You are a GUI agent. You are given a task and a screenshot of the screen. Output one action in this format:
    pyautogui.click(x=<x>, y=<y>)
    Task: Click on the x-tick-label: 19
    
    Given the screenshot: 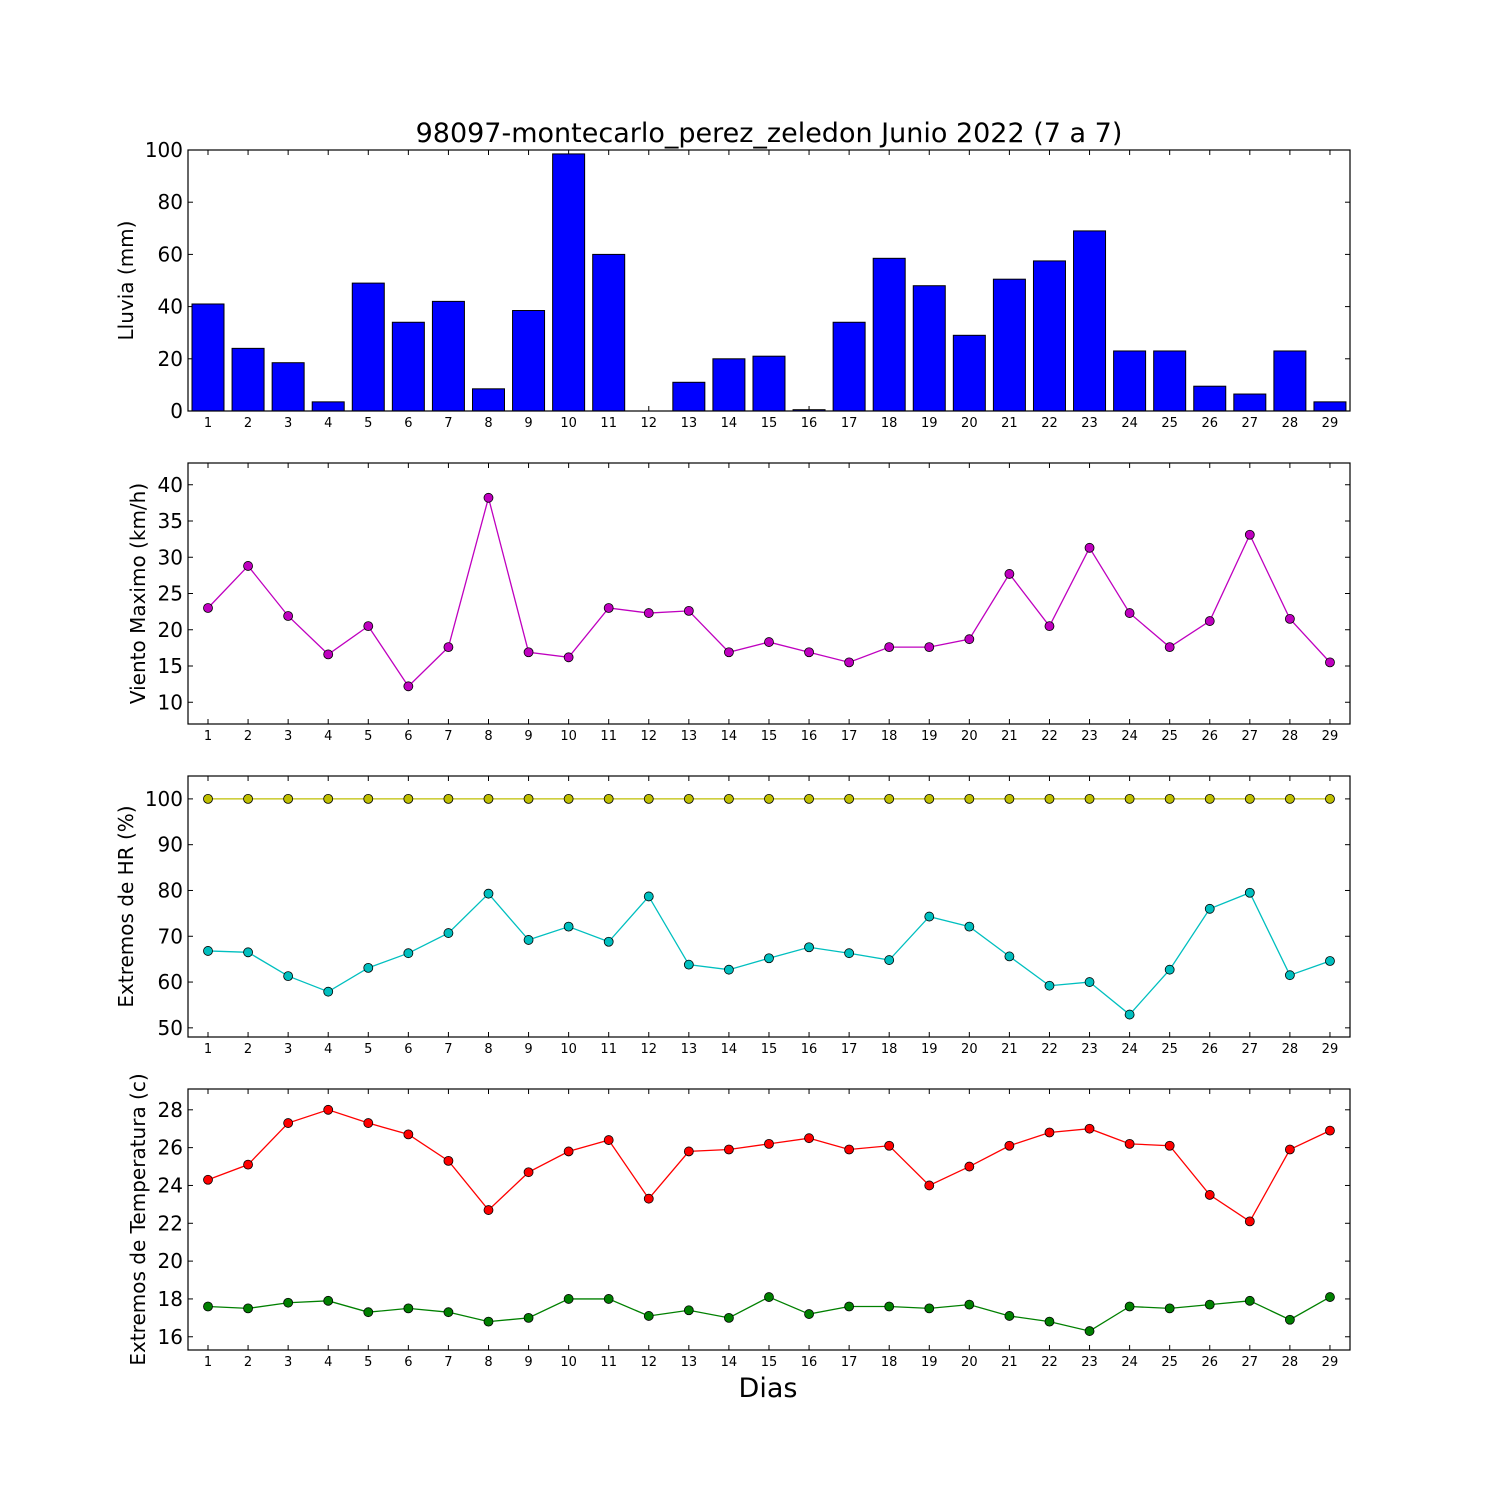 What is the action you would take?
    pyautogui.click(x=929, y=736)
    